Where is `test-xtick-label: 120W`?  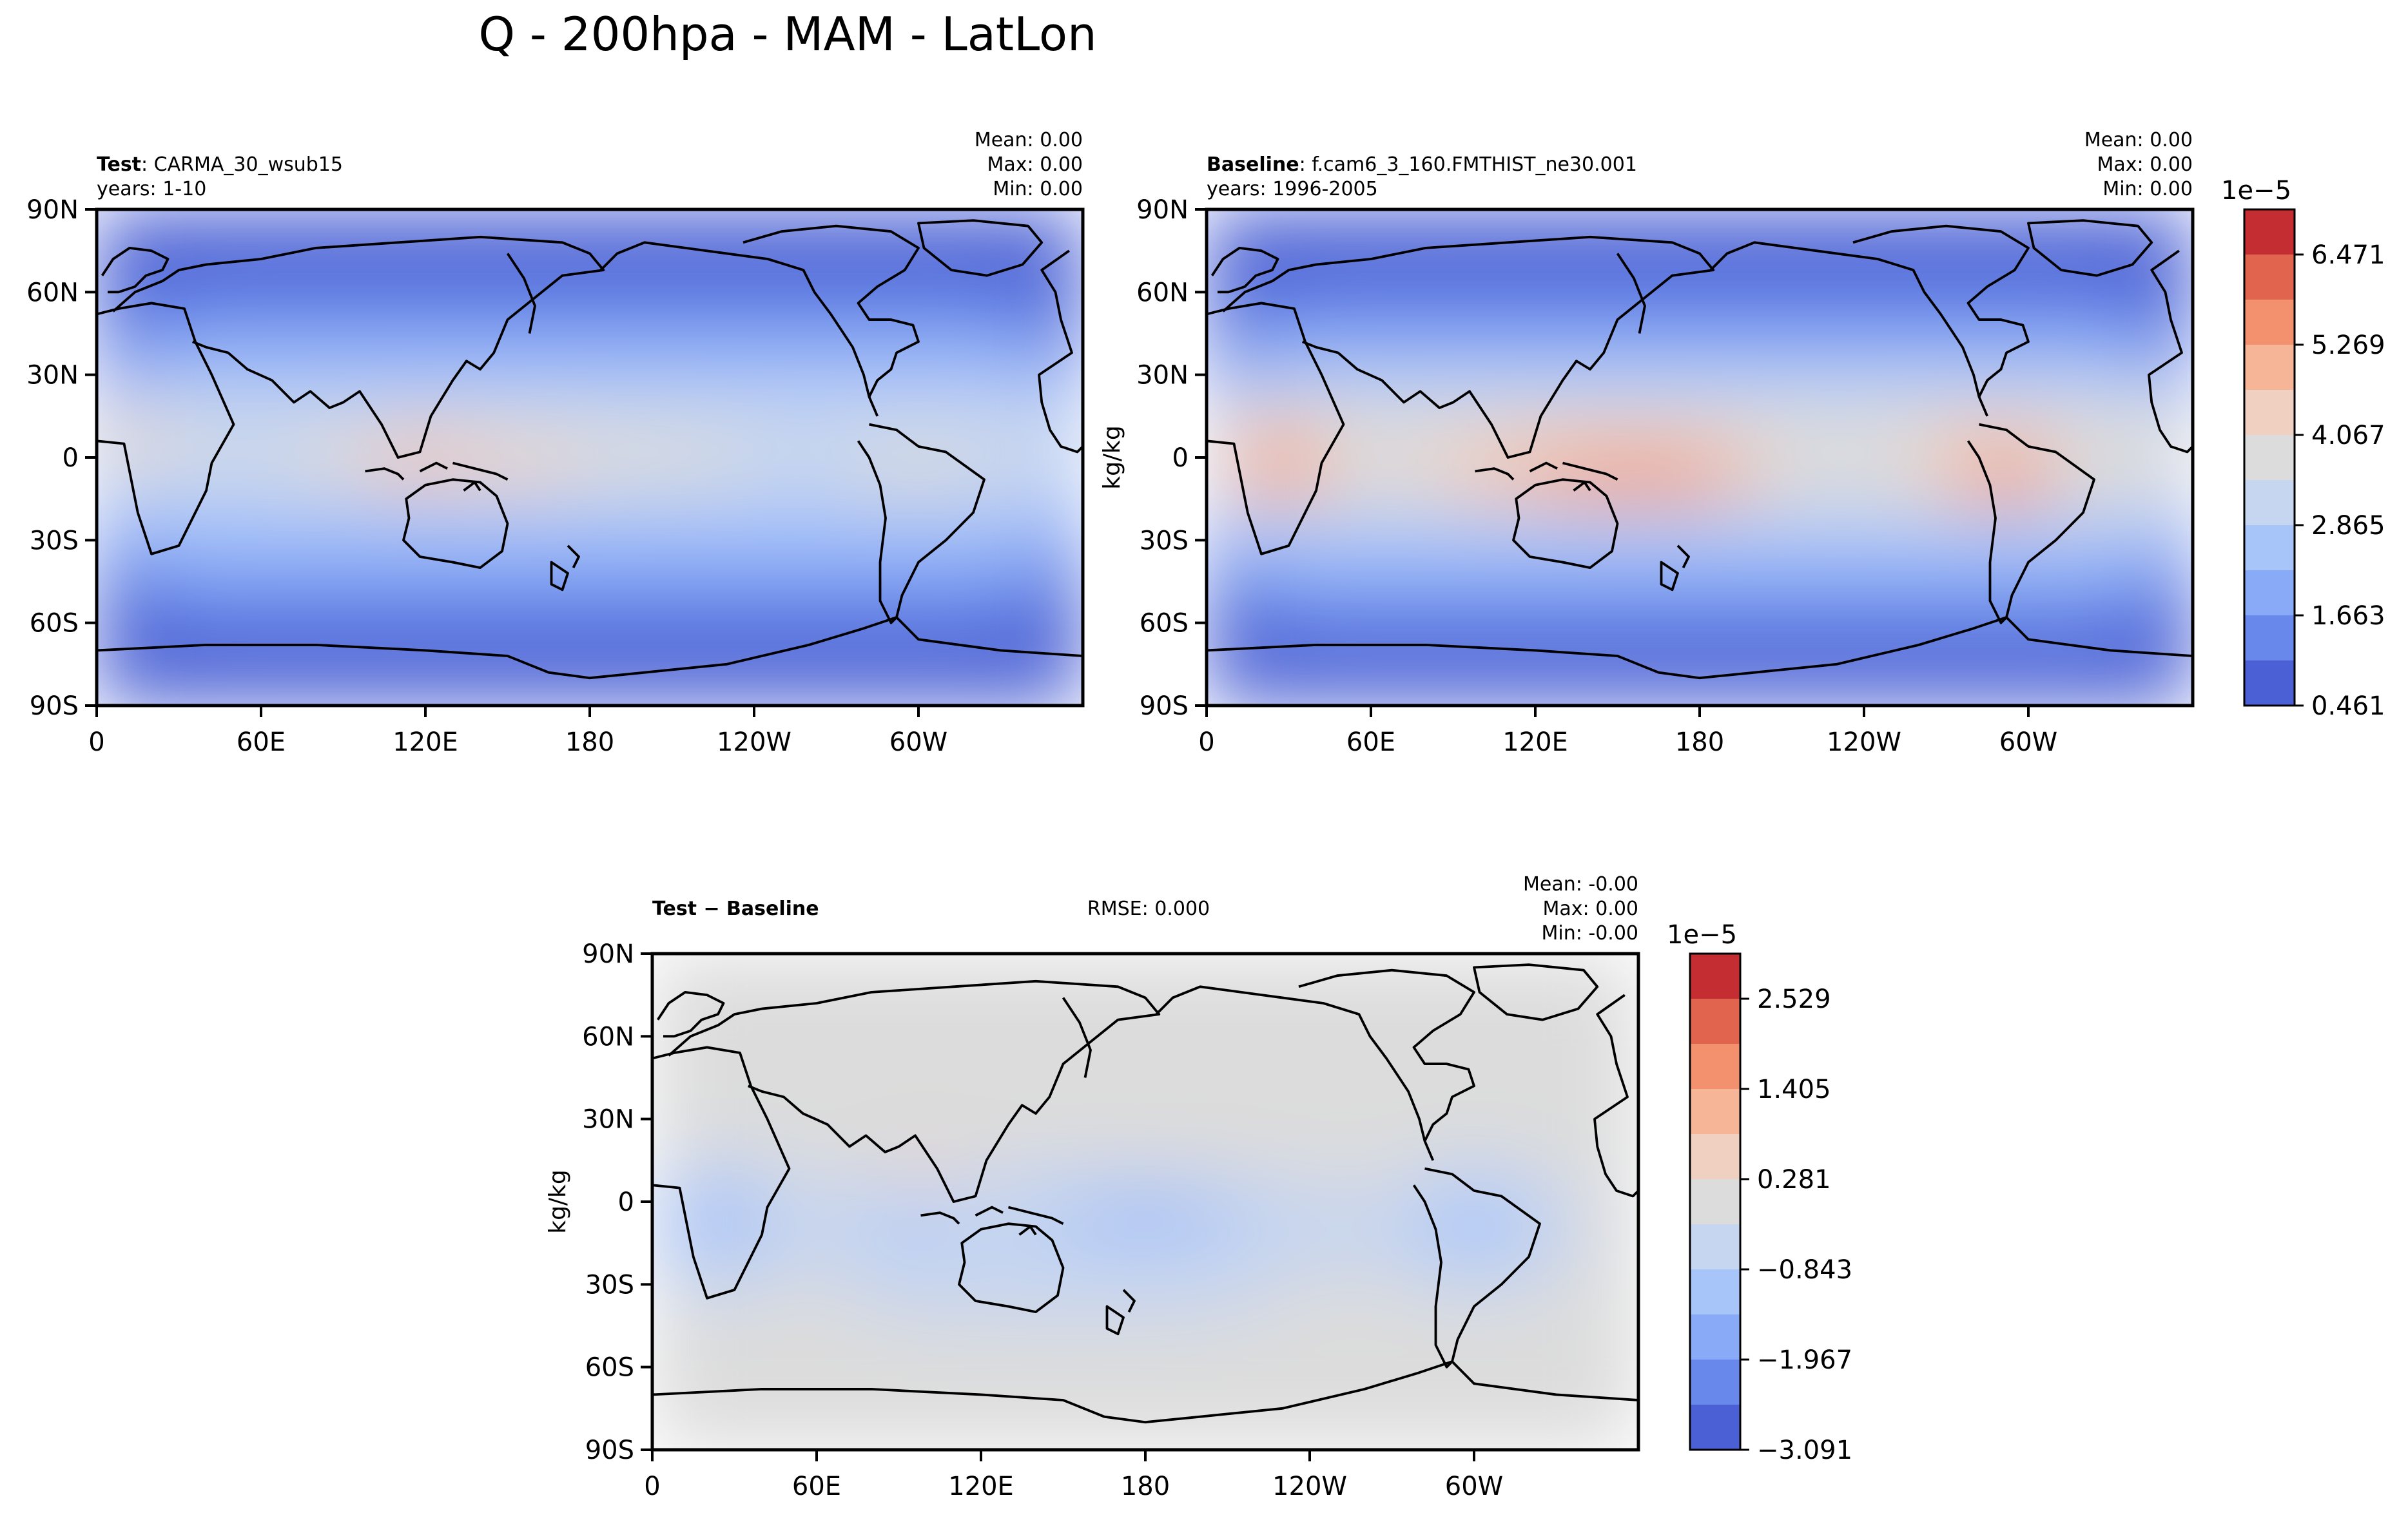 test-xtick-label: 120W is located at coordinates (754, 742).